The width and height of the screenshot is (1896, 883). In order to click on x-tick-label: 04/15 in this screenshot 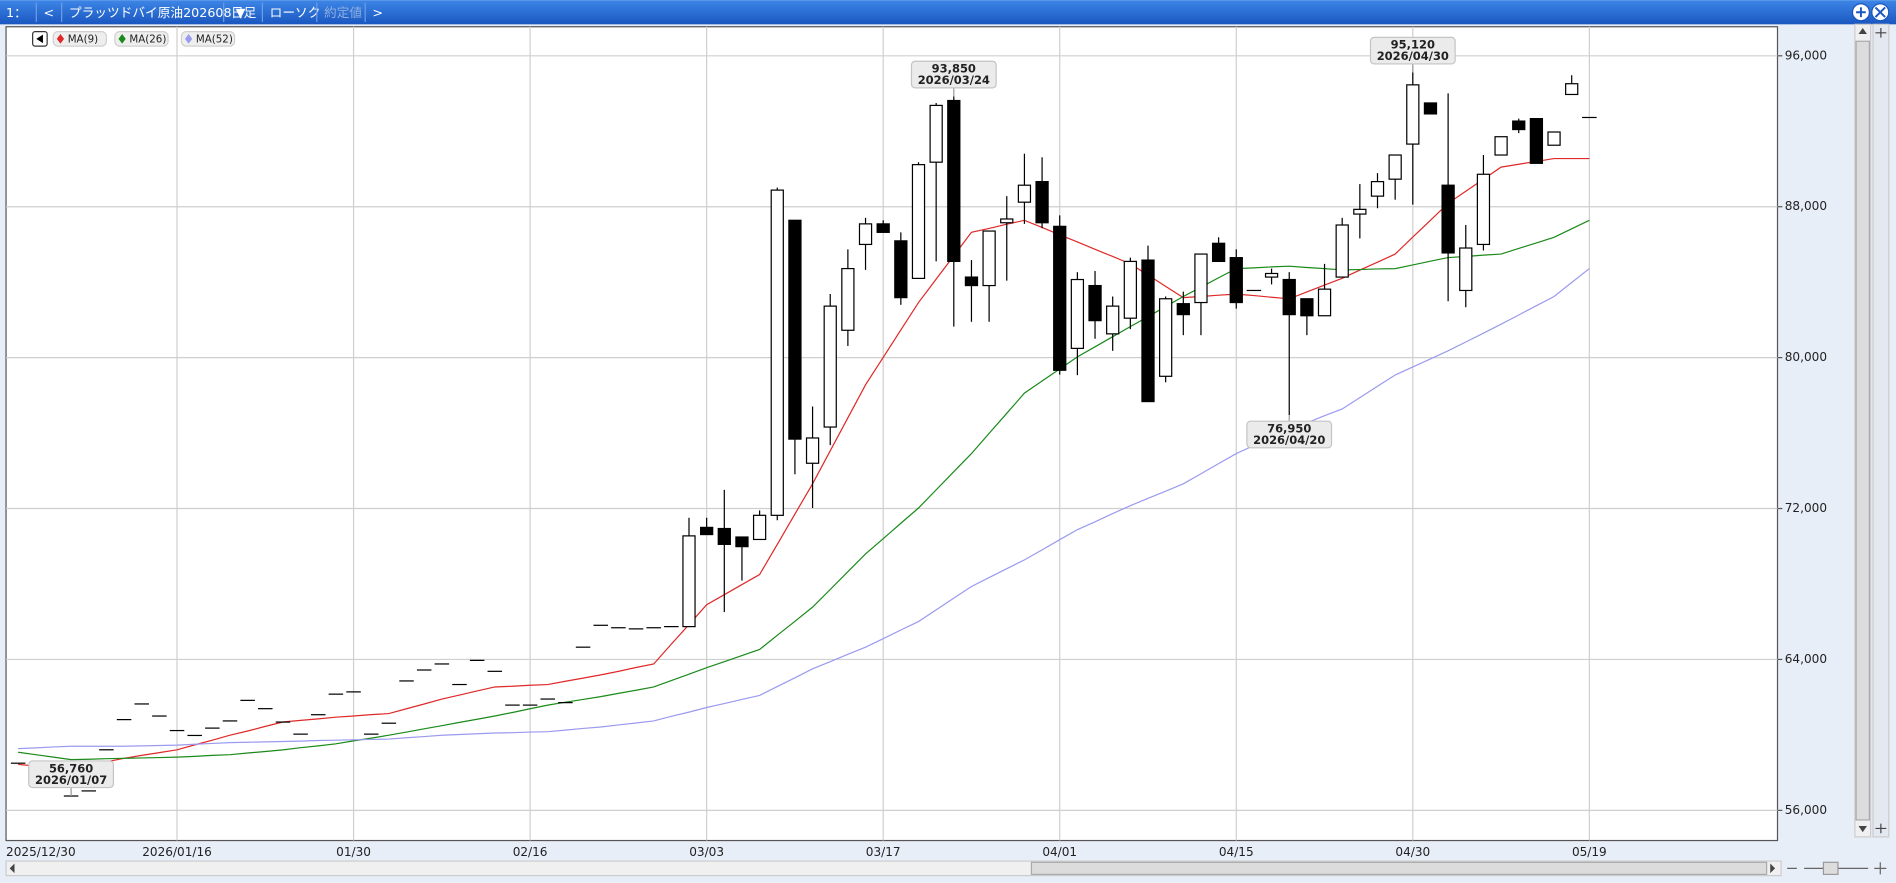, I will do `click(1236, 852)`.